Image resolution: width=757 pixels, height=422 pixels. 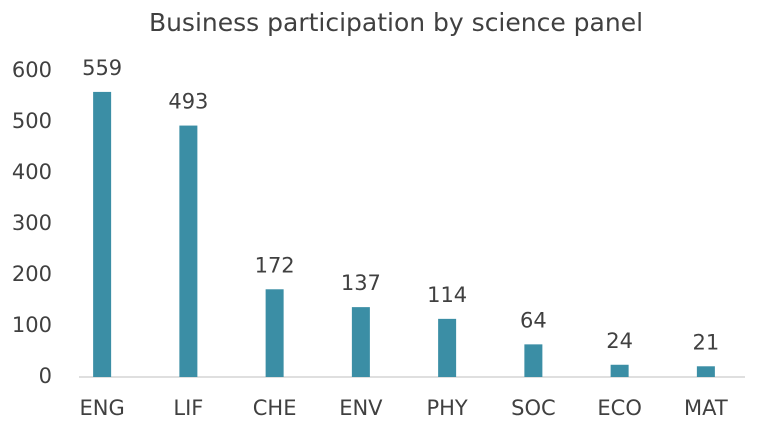 What do you see at coordinates (533, 320) in the screenshot?
I see `value-label: 64` at bounding box center [533, 320].